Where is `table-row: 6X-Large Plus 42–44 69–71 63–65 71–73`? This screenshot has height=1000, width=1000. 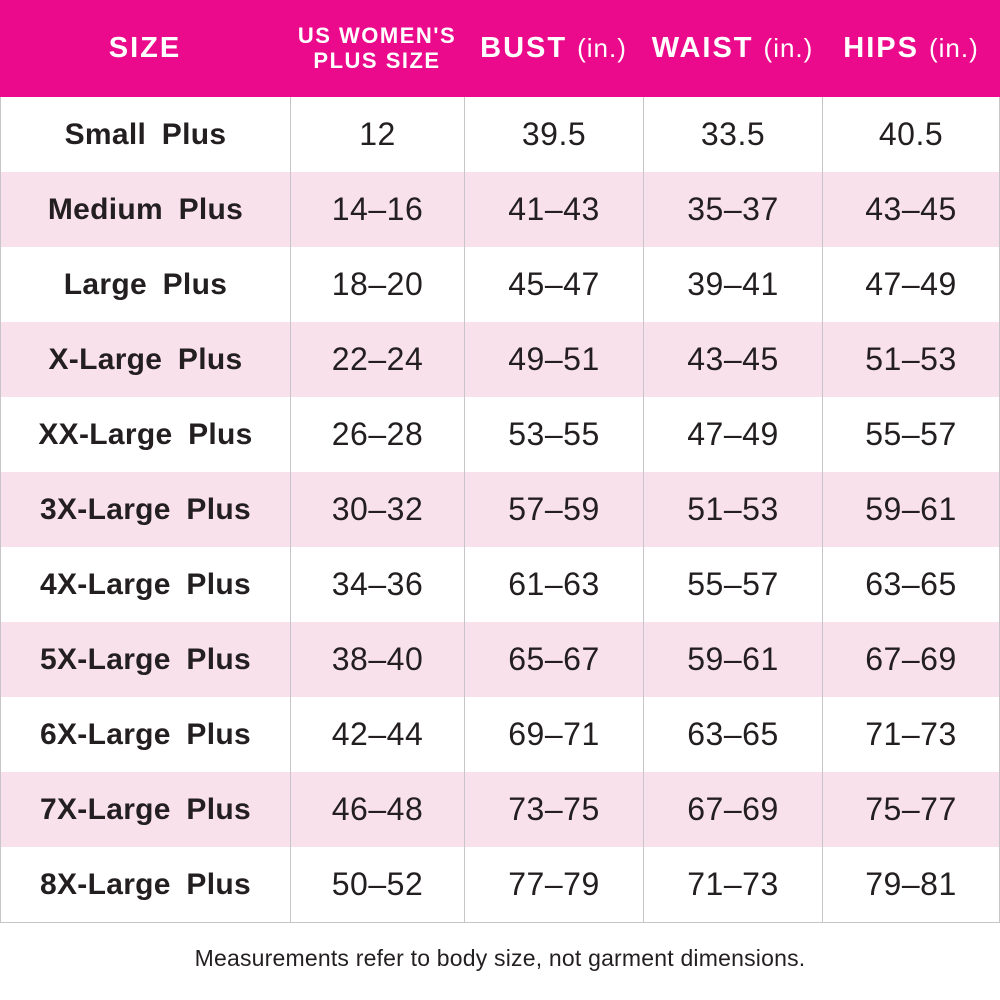
table-row: 6X-Large Plus 42–44 69–71 63–65 71–73 is located at coordinates (500, 734).